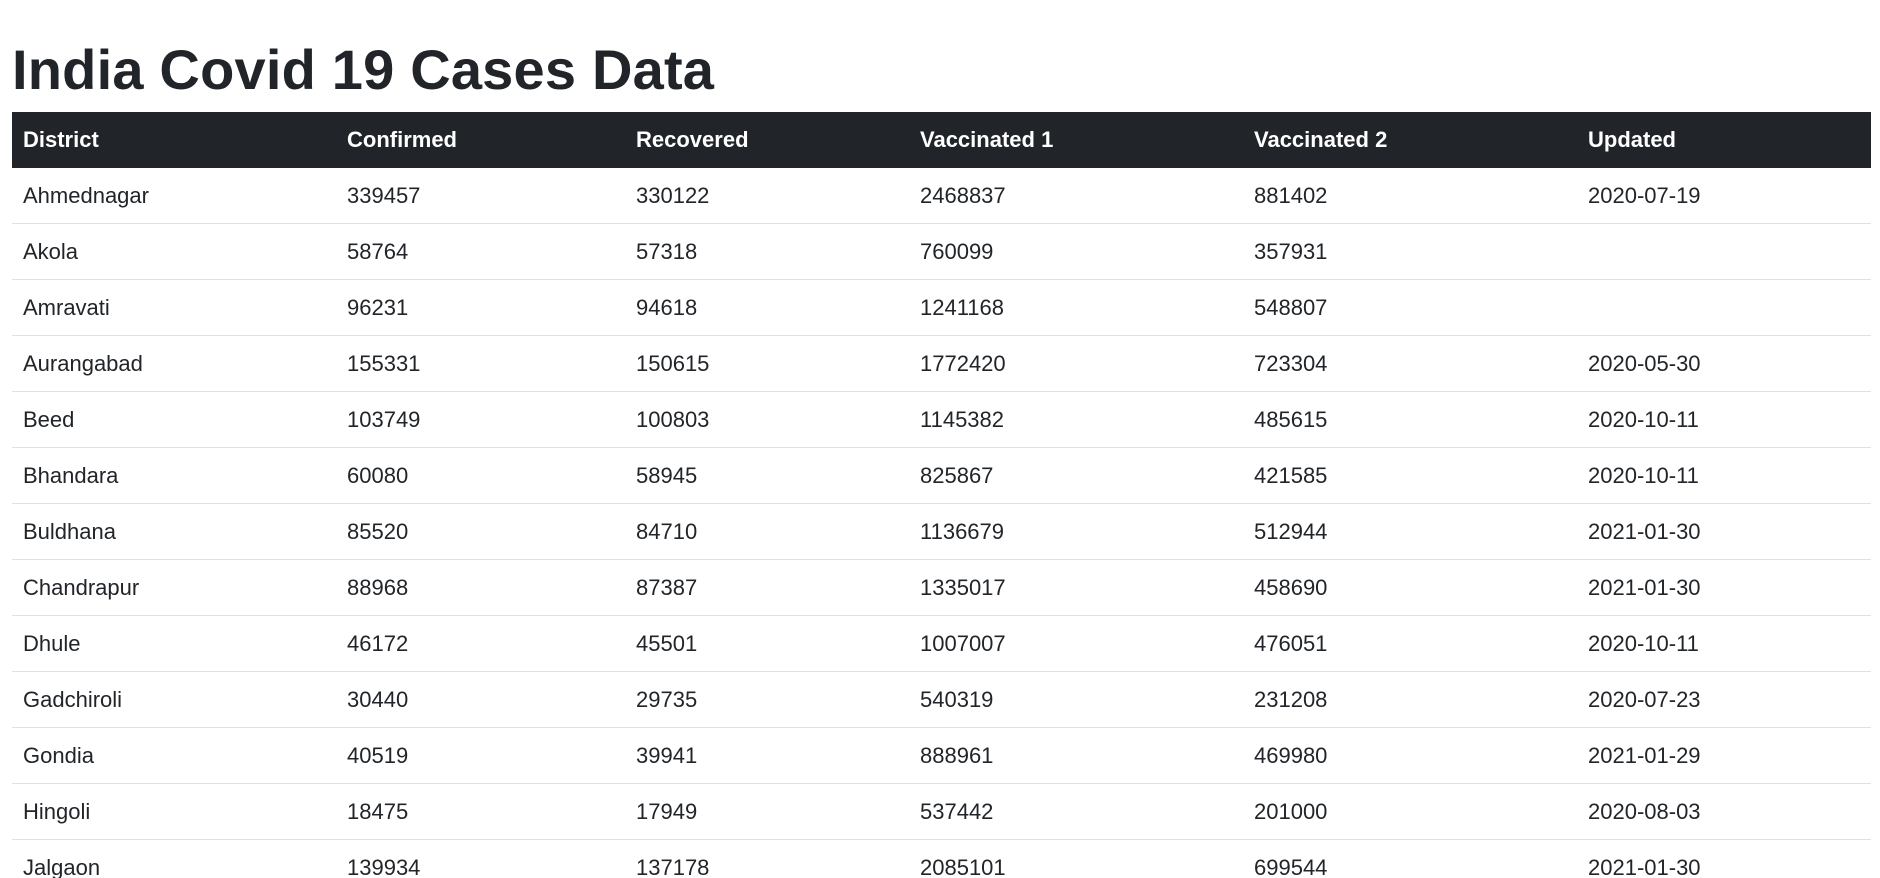 The width and height of the screenshot is (1880, 878). Describe the element at coordinates (767, 699) in the screenshot. I see `cell-recovered: 29735` at that location.